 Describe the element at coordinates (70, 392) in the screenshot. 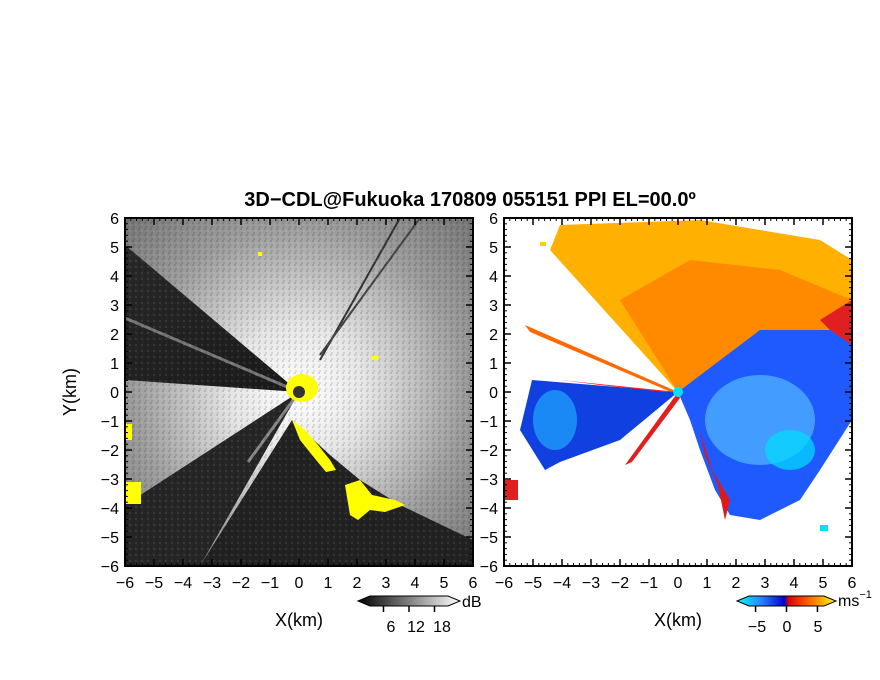

I see `left-y-axis-label: Y(km)` at that location.